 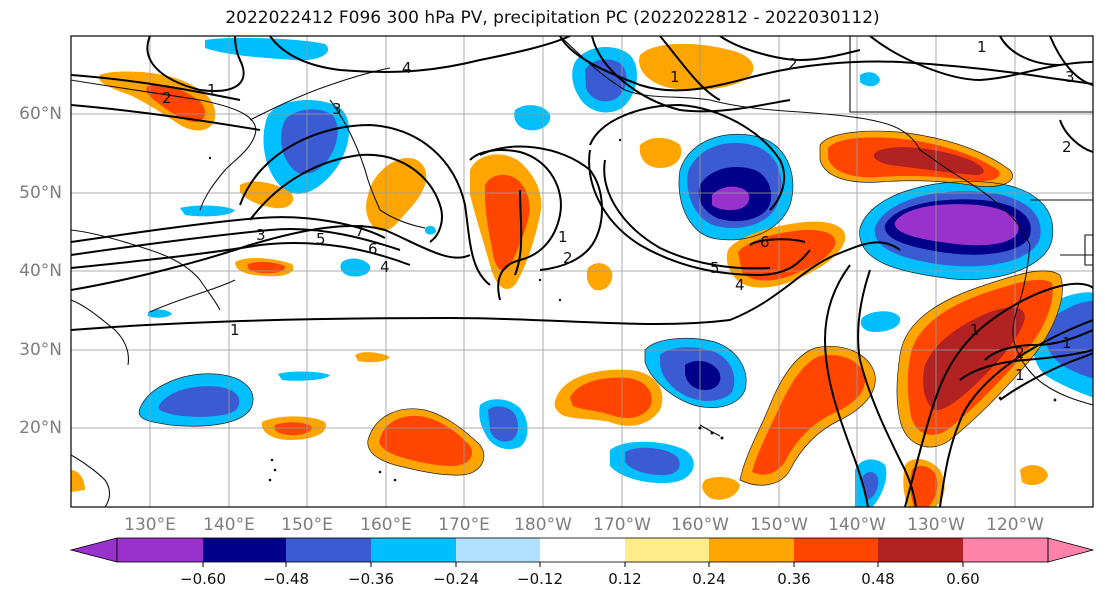 I want to click on colorbar-tick-label: 0.48, so click(x=878, y=579).